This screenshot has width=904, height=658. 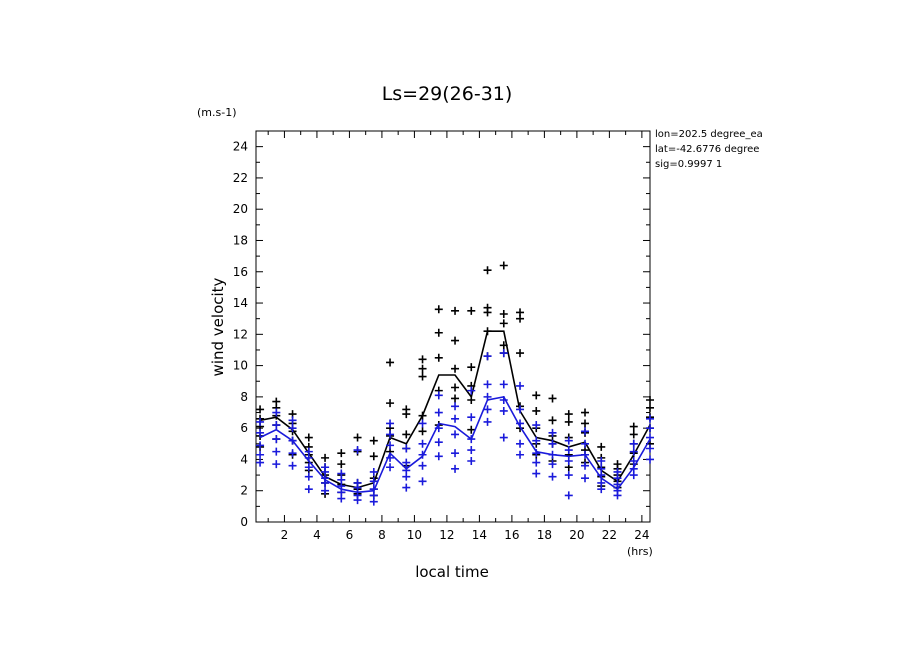 What do you see at coordinates (382, 535) in the screenshot?
I see `x-tick-label: 8` at bounding box center [382, 535].